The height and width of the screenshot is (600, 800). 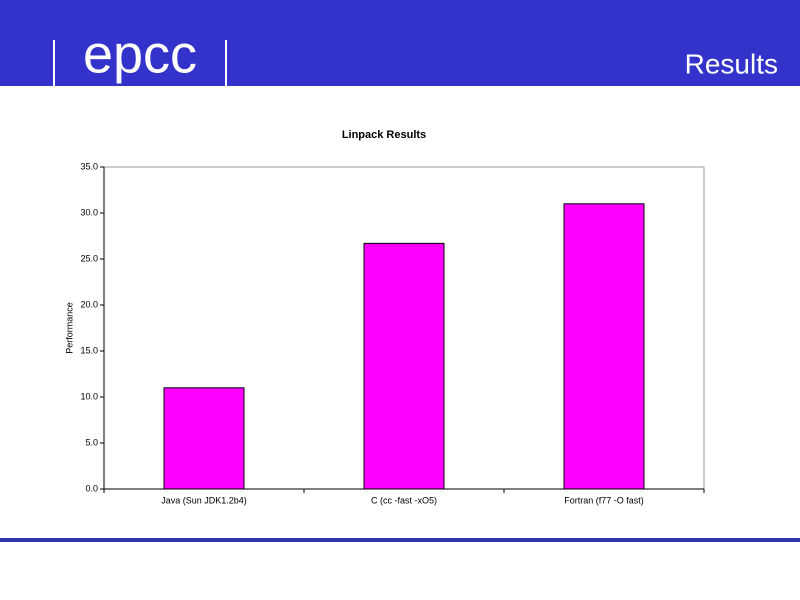 What do you see at coordinates (89, 304) in the screenshot?
I see `y-tick-label: 20.0` at bounding box center [89, 304].